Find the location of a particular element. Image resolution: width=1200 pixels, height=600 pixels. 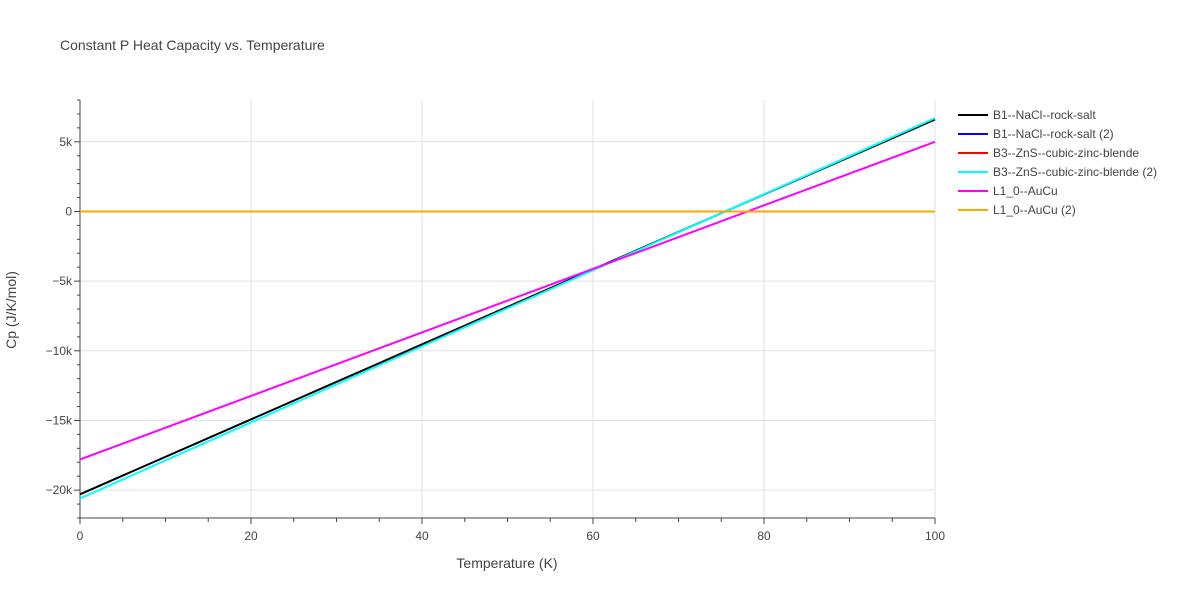

legend-label: L1_0--AuCu is located at coordinates (1025, 191).